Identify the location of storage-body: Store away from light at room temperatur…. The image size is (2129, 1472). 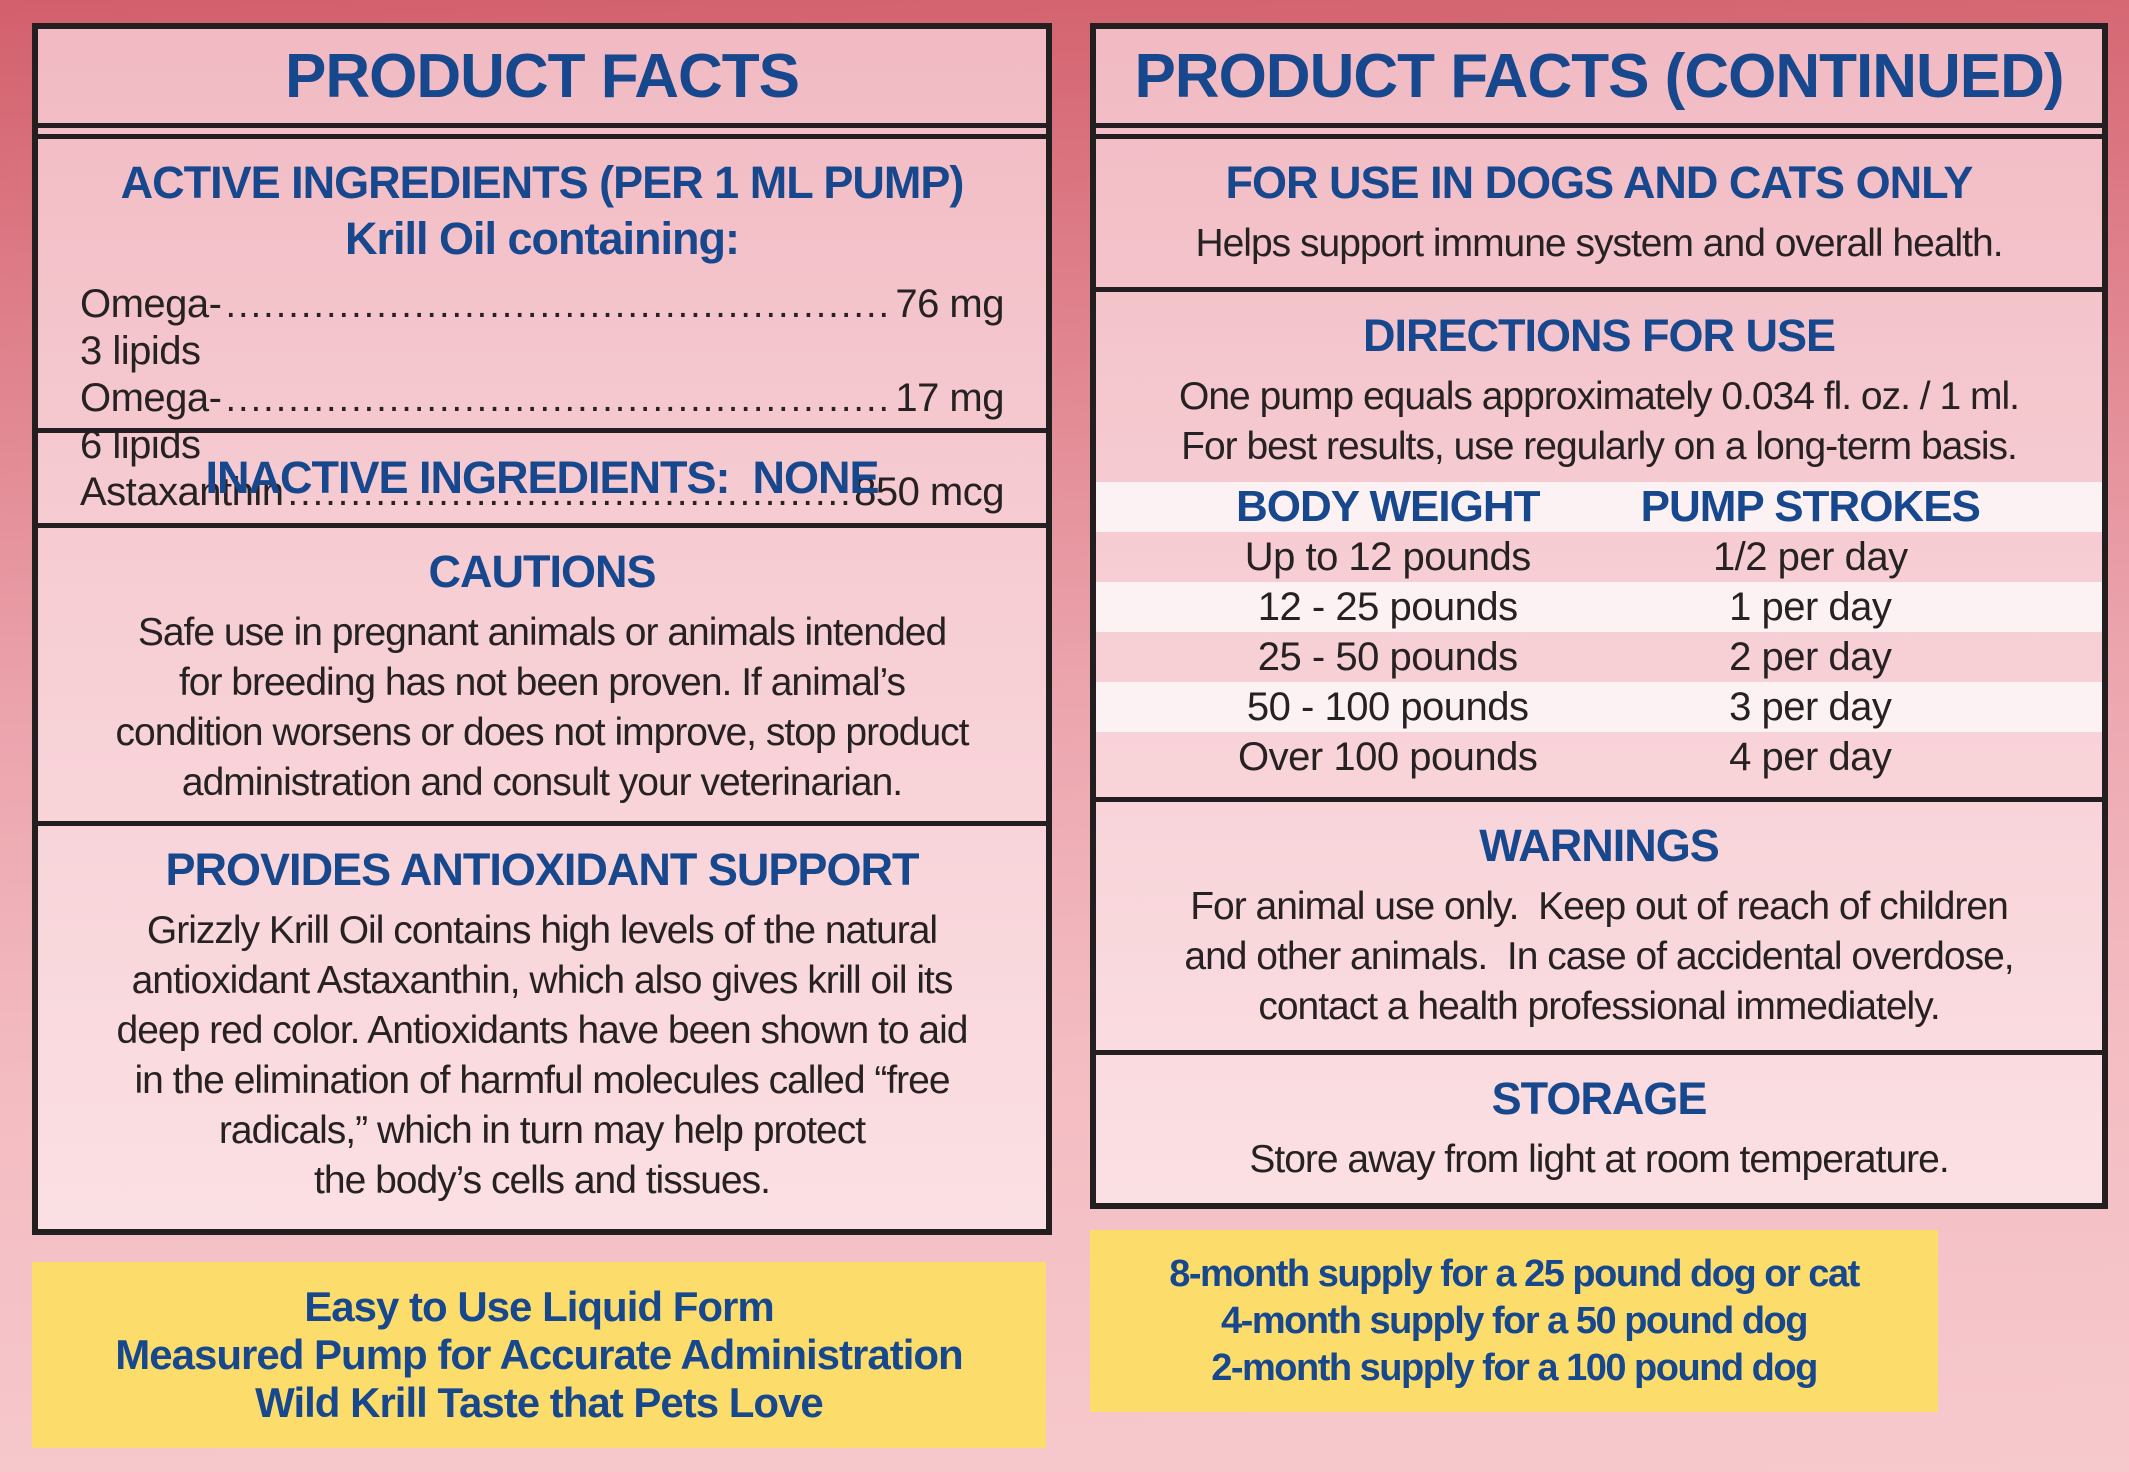
(1599, 1159).